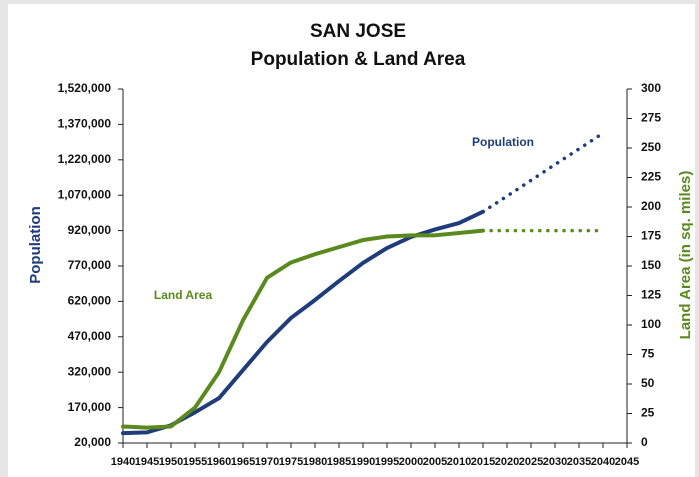  I want to click on y2-tick-label: 25, so click(648, 413).